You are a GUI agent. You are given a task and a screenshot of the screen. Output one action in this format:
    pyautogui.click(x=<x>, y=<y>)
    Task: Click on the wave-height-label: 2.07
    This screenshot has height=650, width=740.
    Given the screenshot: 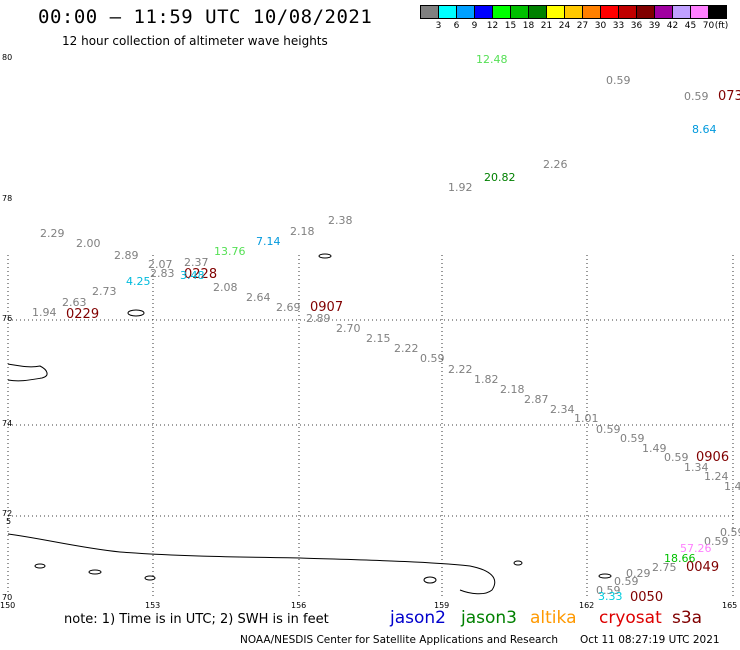 What is the action you would take?
    pyautogui.click(x=160, y=264)
    